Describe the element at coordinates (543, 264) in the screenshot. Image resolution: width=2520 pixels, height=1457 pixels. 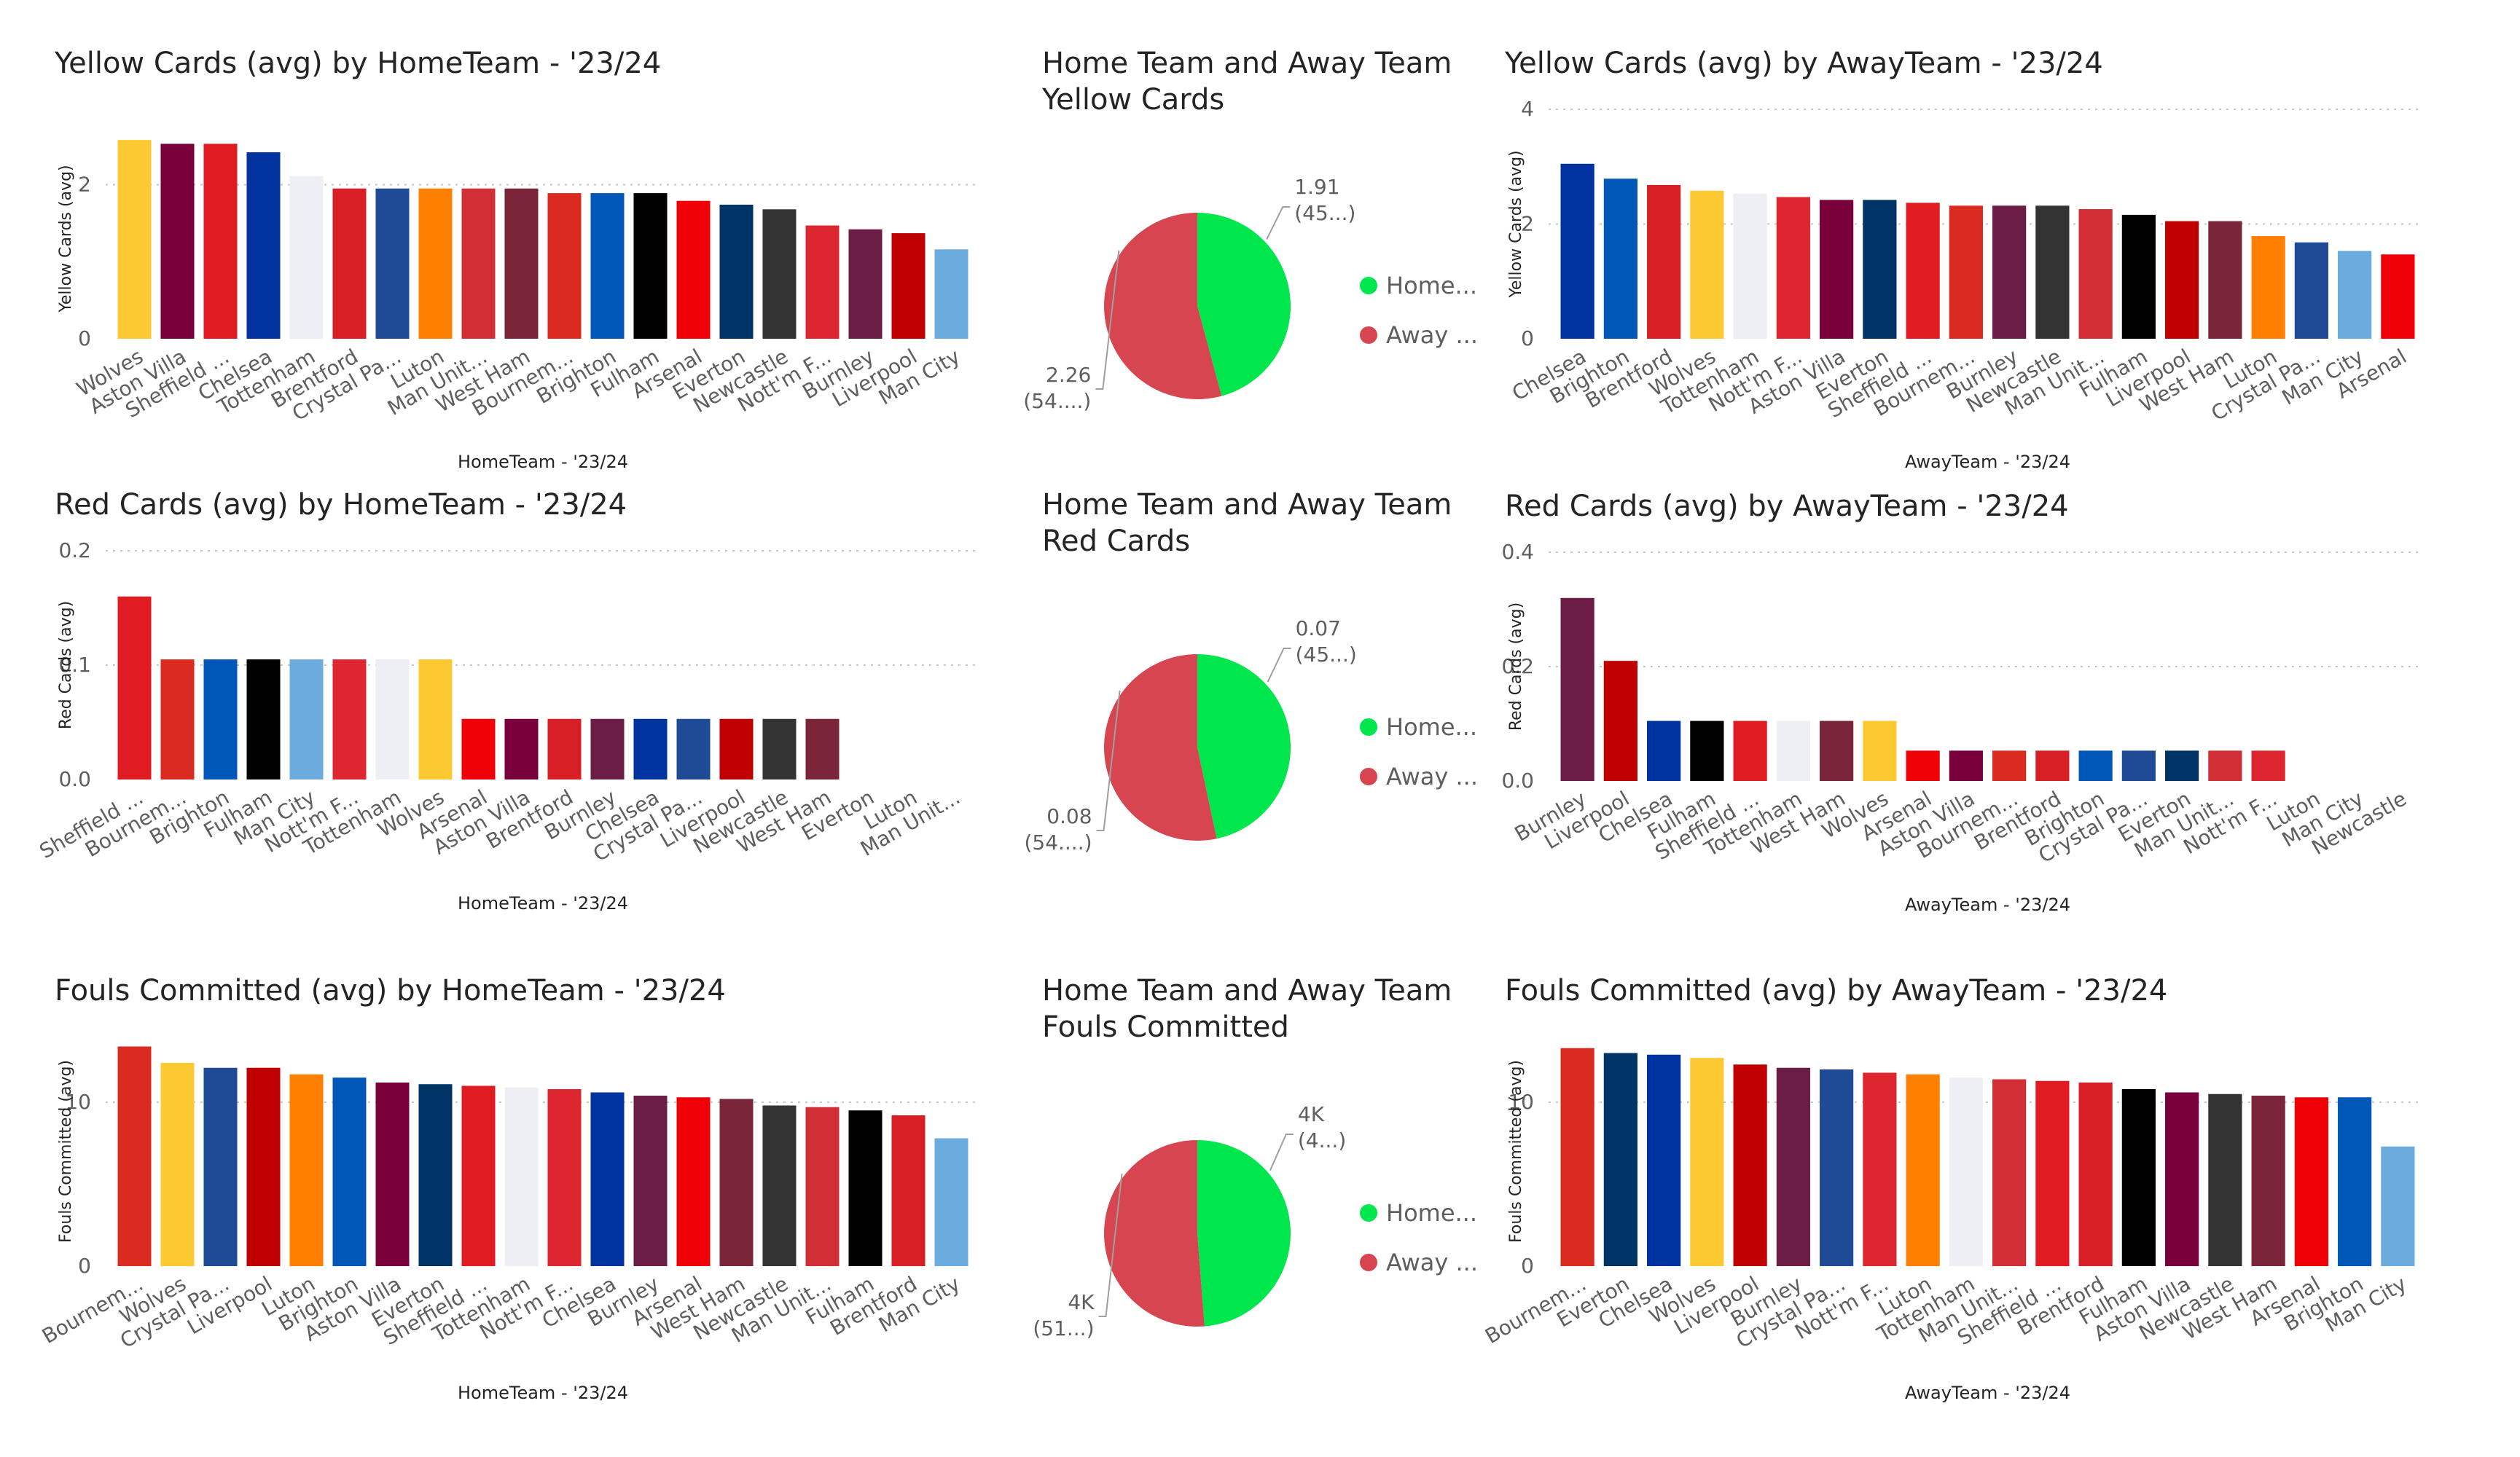
I see `bar-chart-panel-0: Yellow Cards (avg) by HomeTeam - '23/24` at that location.